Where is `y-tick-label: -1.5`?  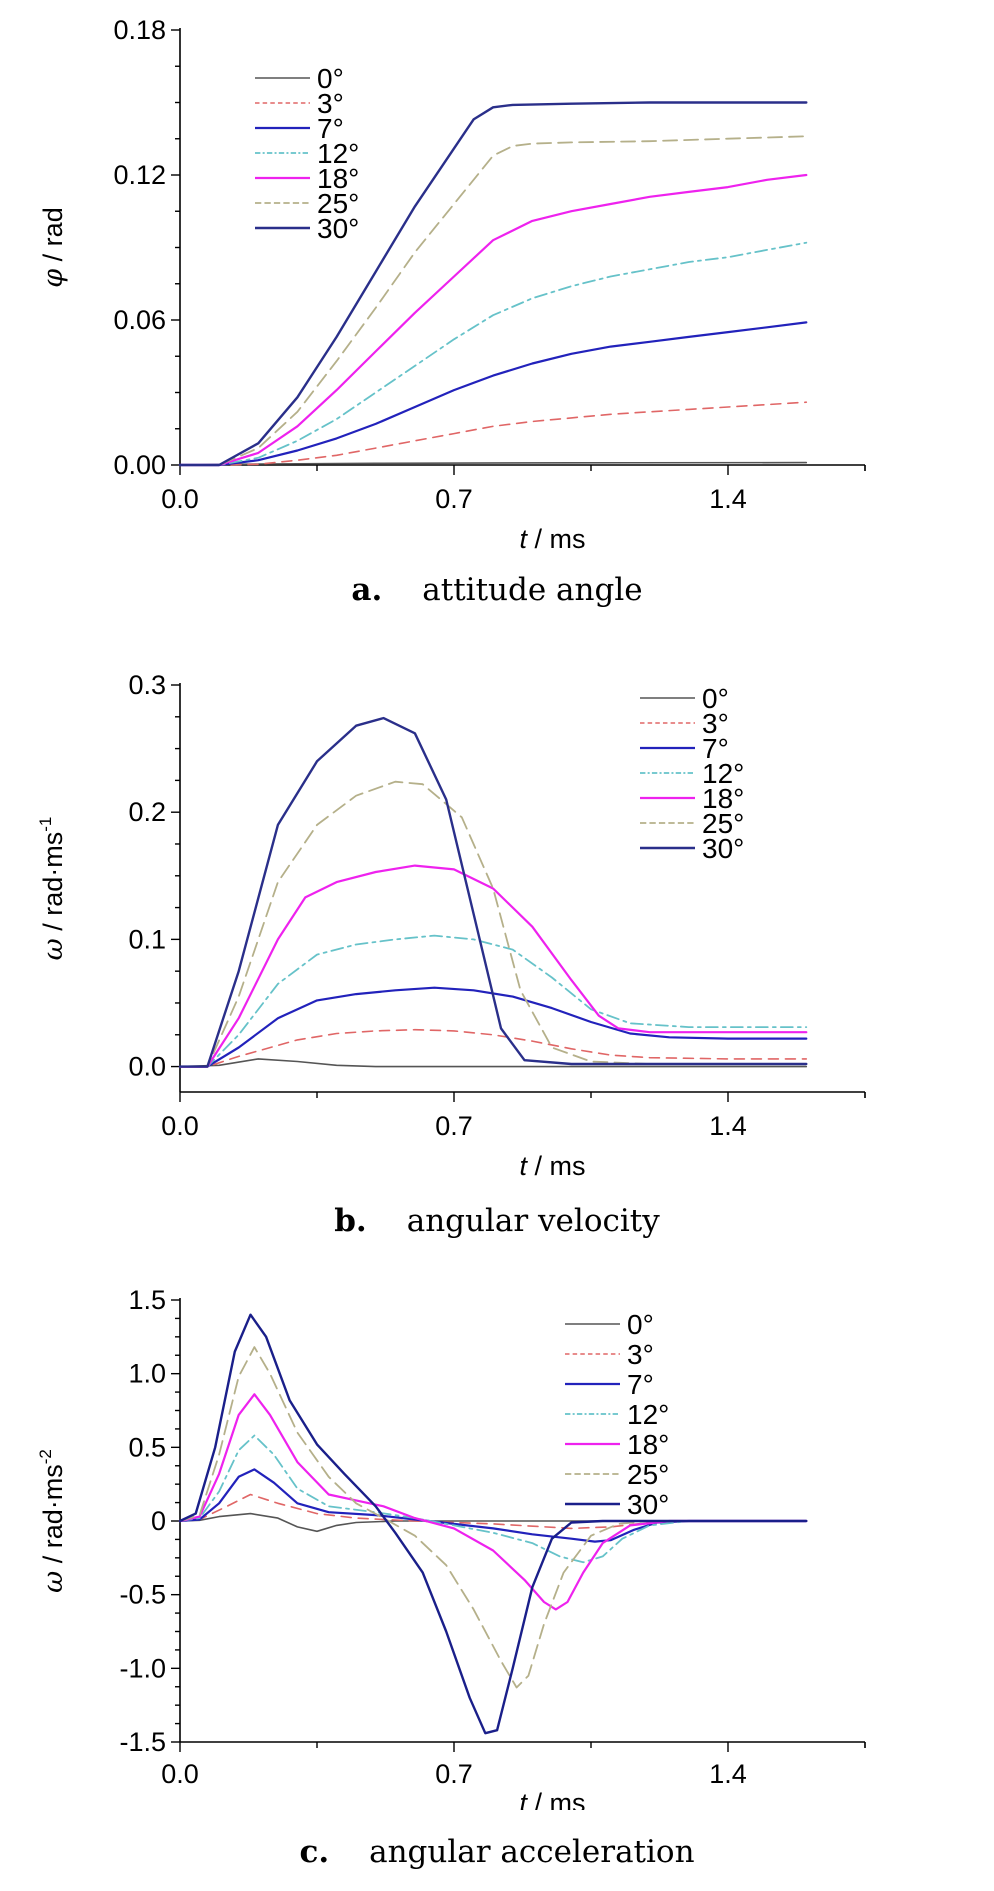 y-tick-label: -1.5 is located at coordinates (142, 1742).